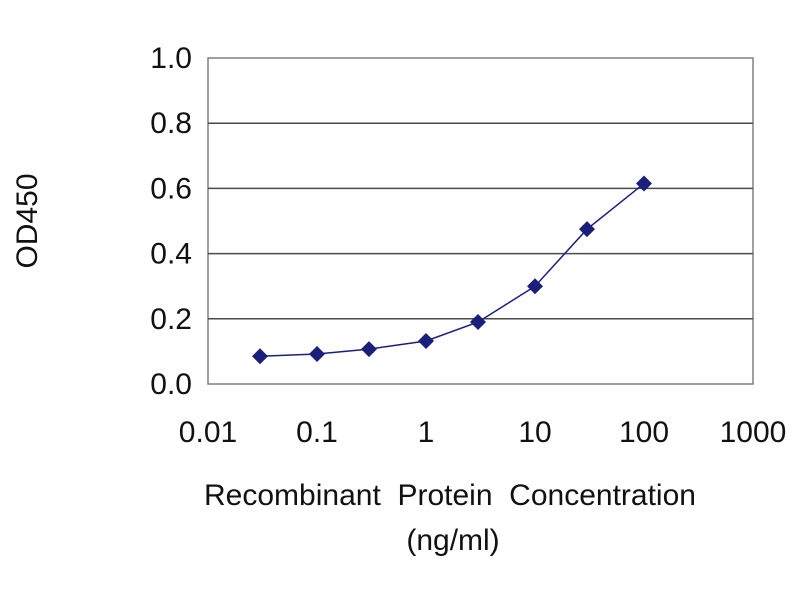 This screenshot has height=600, width=800. What do you see at coordinates (171, 221) in the screenshot?
I see `y-axis-ticks: 0.0 0.2 0.4 0.6 0.8 1.0` at bounding box center [171, 221].